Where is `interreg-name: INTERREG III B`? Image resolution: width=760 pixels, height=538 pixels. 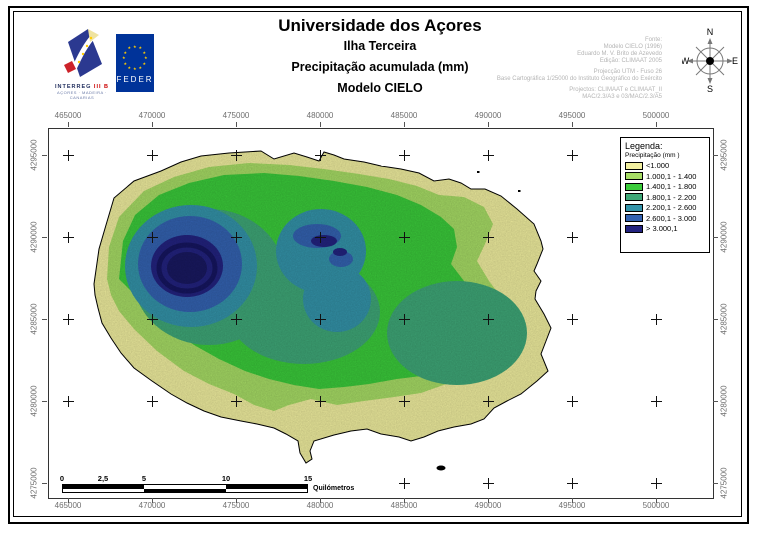 interreg-name: INTERREG III B is located at coordinates (82, 87).